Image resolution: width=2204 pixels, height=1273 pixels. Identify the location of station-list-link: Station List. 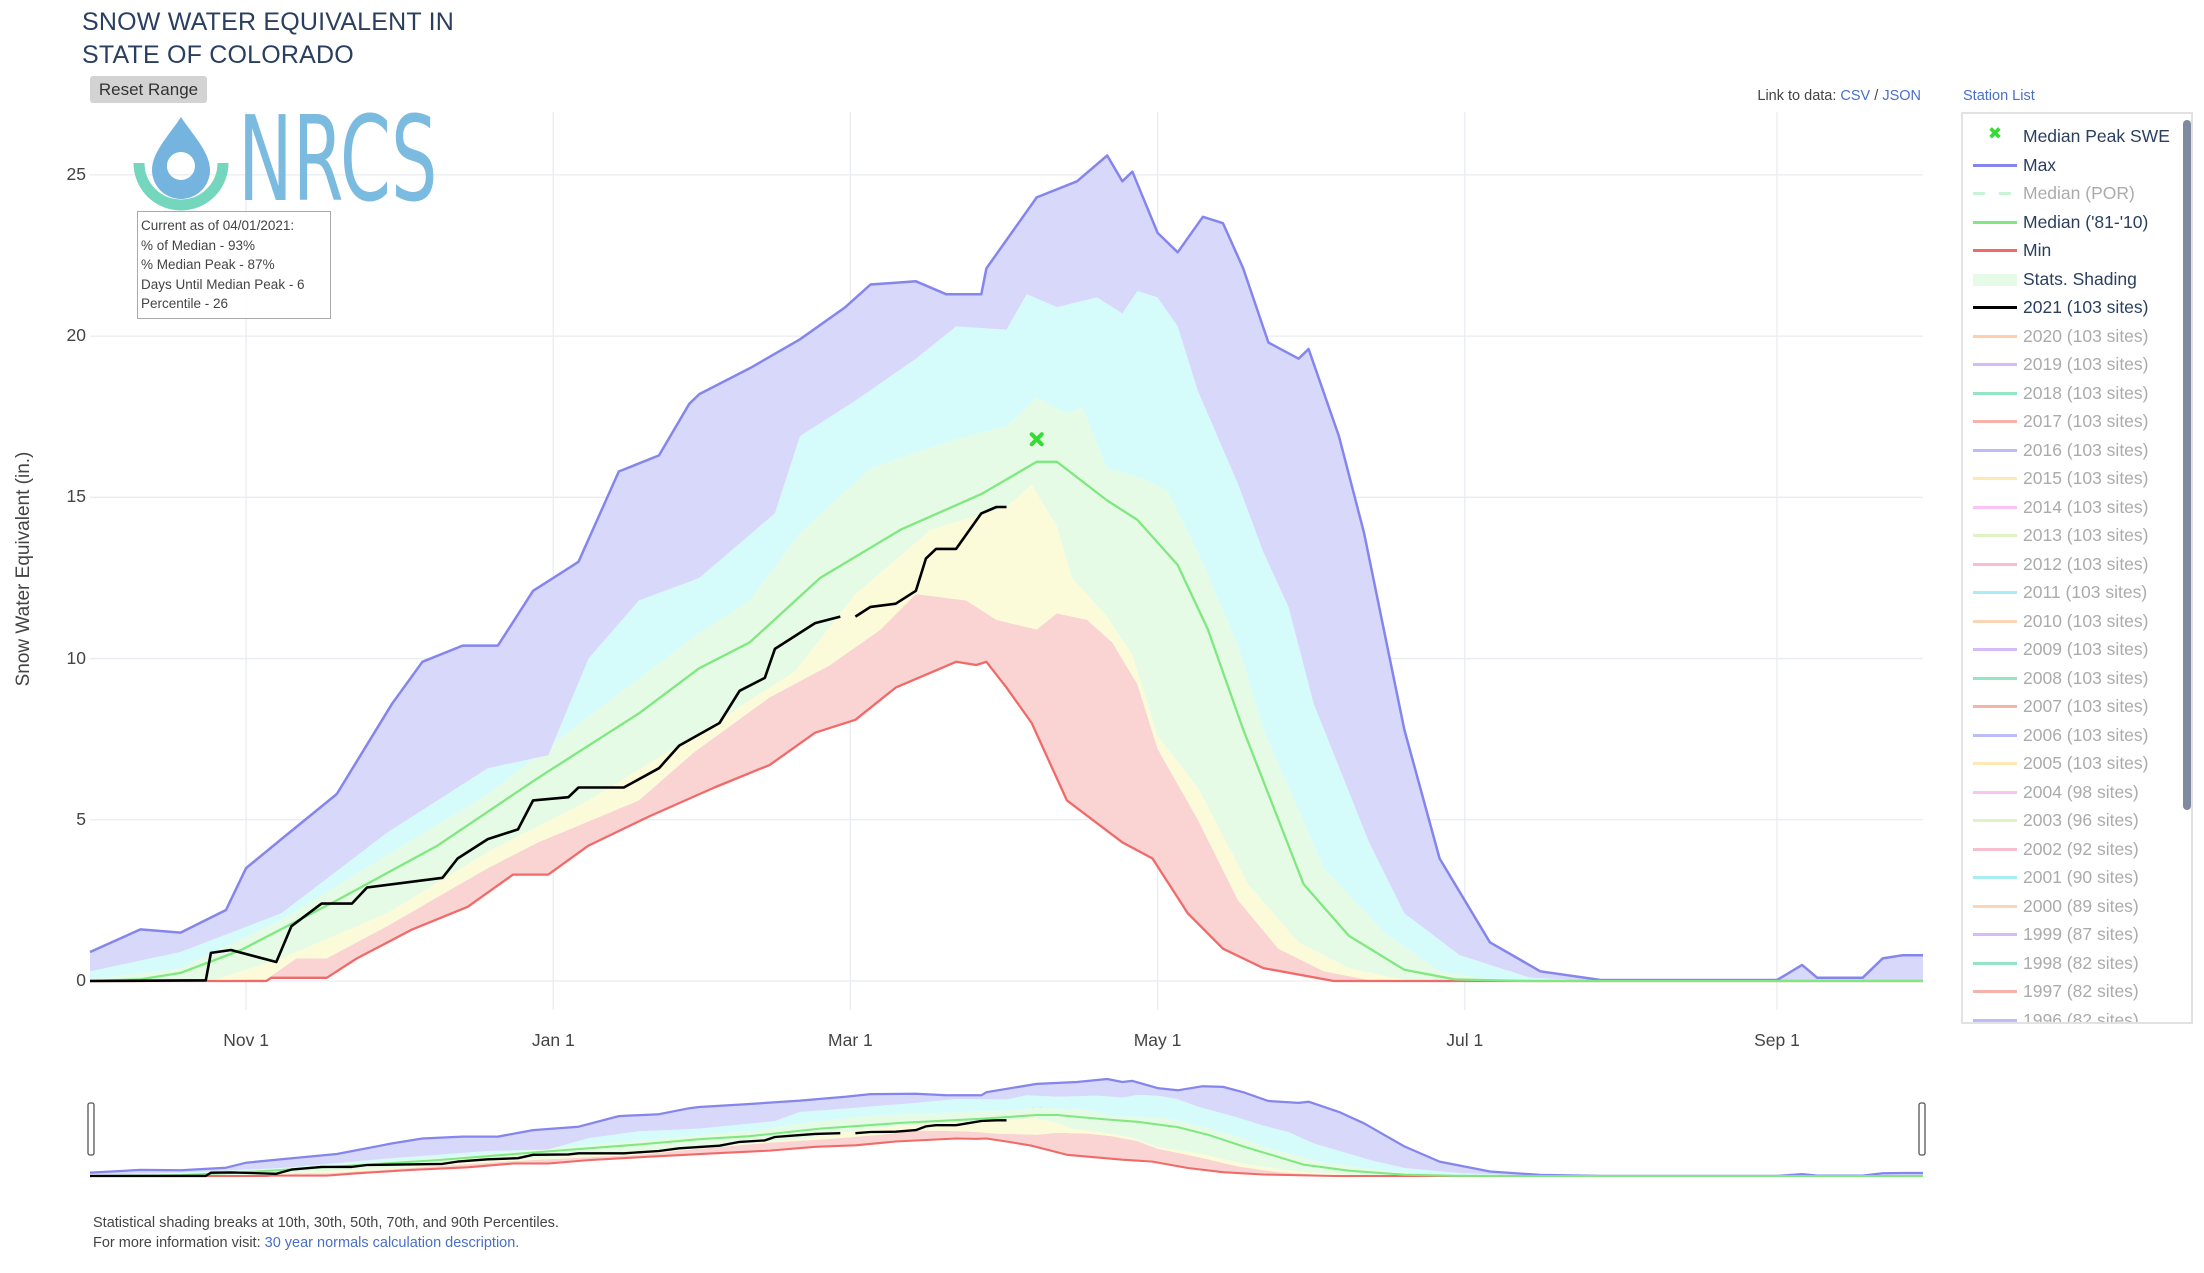
(1999, 96).